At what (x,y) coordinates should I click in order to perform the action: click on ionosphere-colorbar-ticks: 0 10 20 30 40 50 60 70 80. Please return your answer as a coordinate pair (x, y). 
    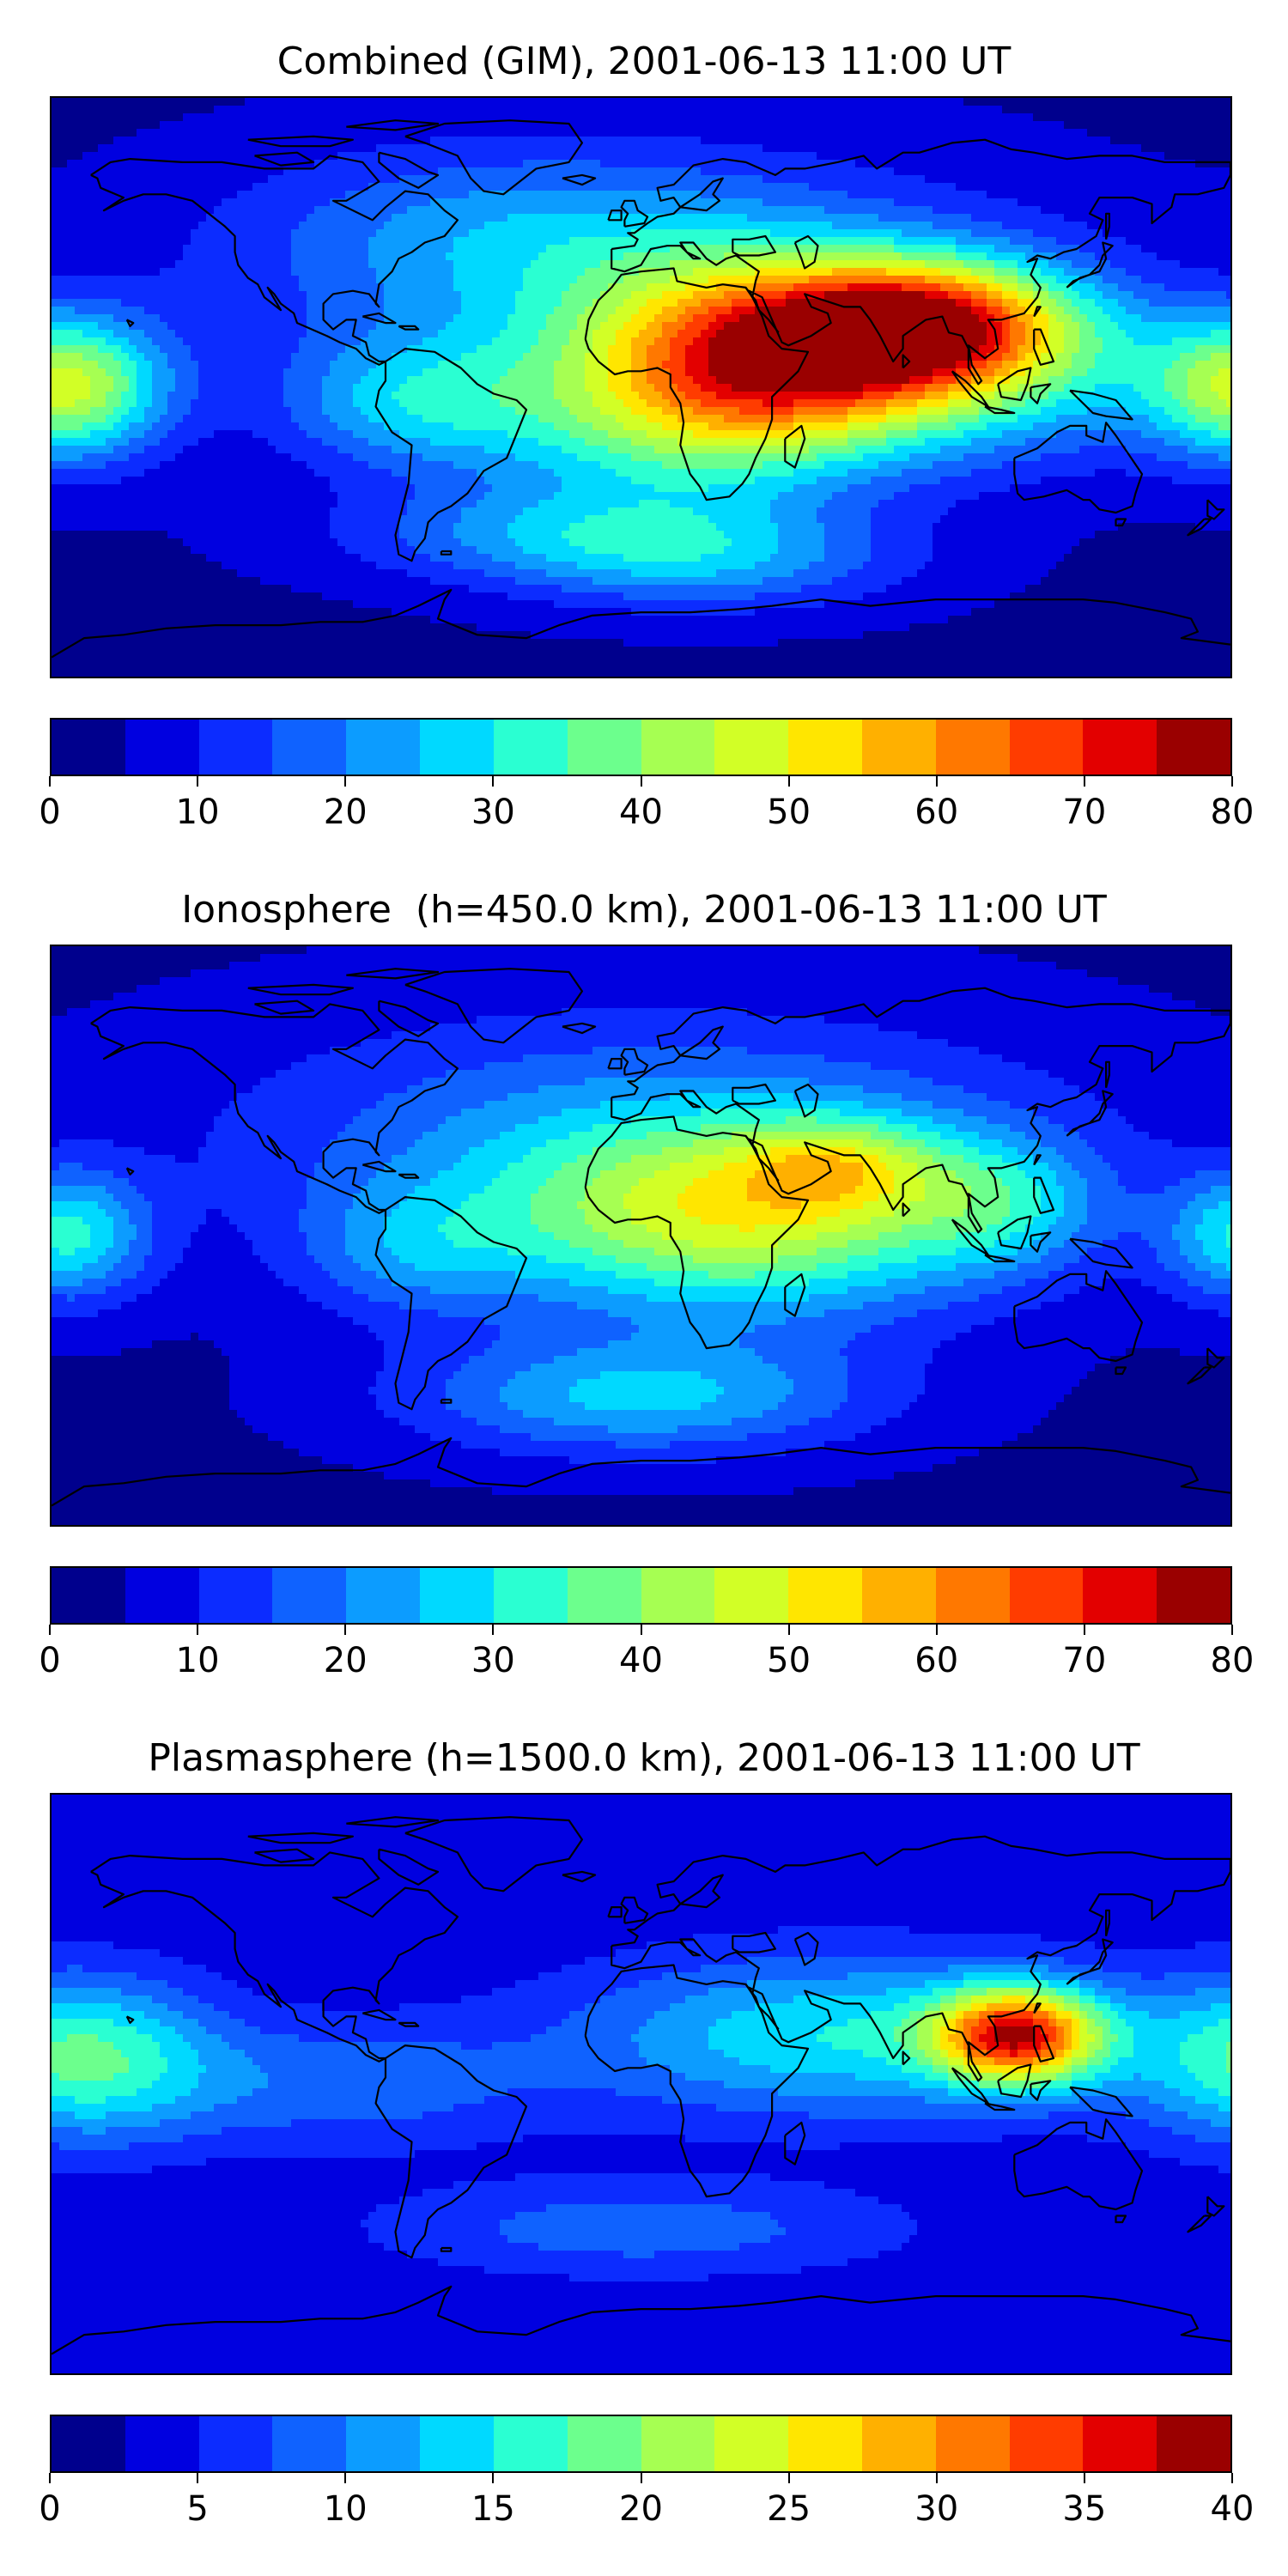
    Looking at the image, I should click on (647, 1652).